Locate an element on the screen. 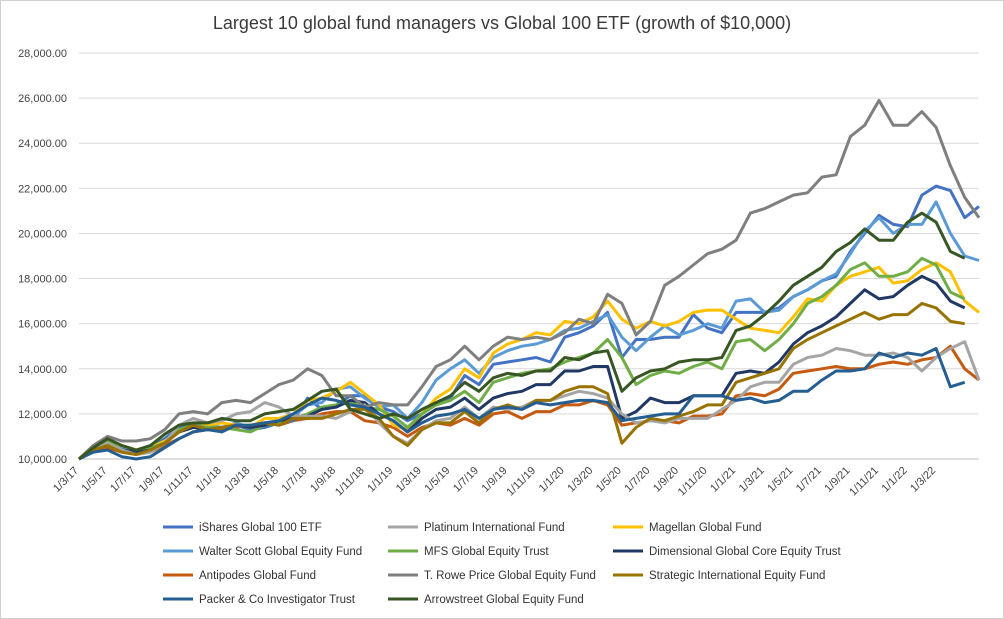 The width and height of the screenshot is (1004, 619). legend-label: Magellan Global Fund is located at coordinates (705, 528).